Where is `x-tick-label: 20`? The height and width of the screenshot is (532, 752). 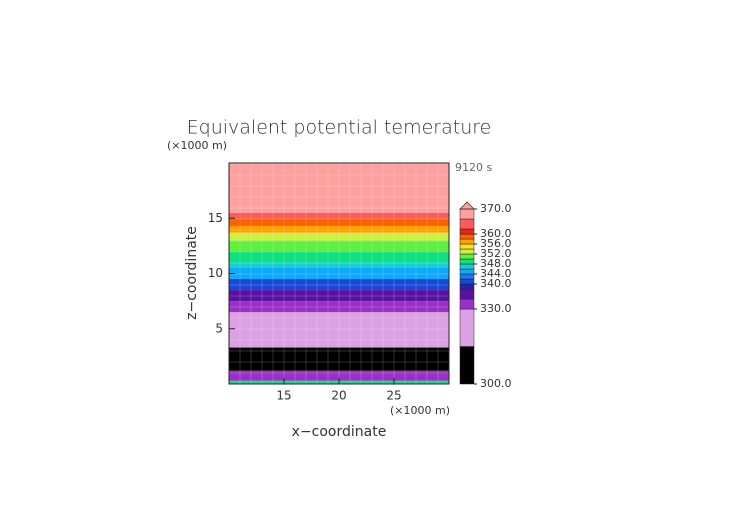 x-tick-label: 20 is located at coordinates (338, 396).